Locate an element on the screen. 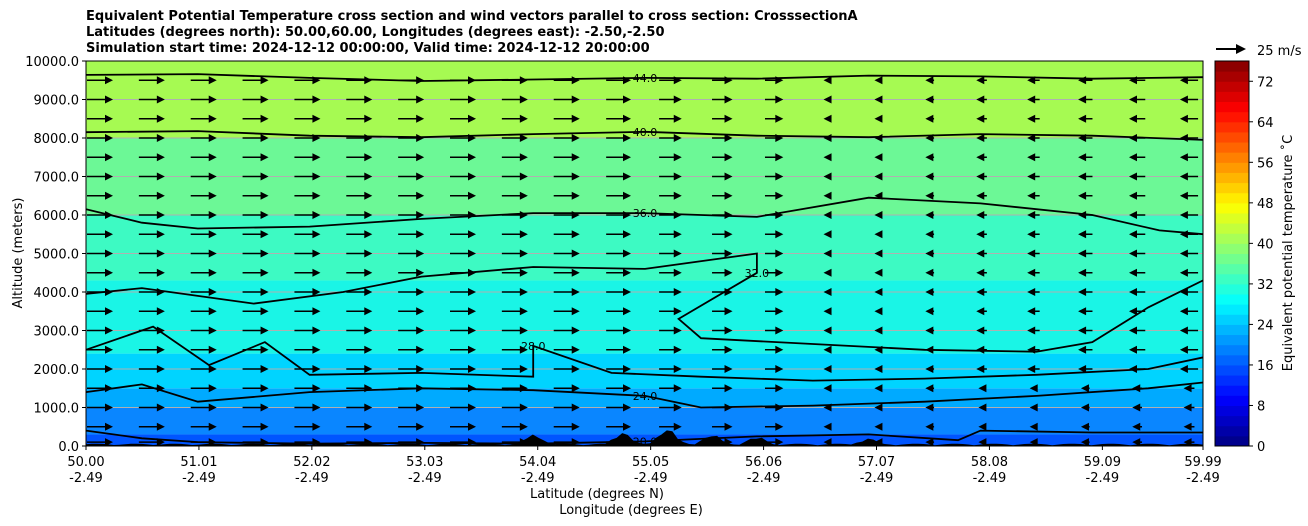 The width and height of the screenshot is (1308, 526). y-tick-label: 3000.0 is located at coordinates (57, 332).